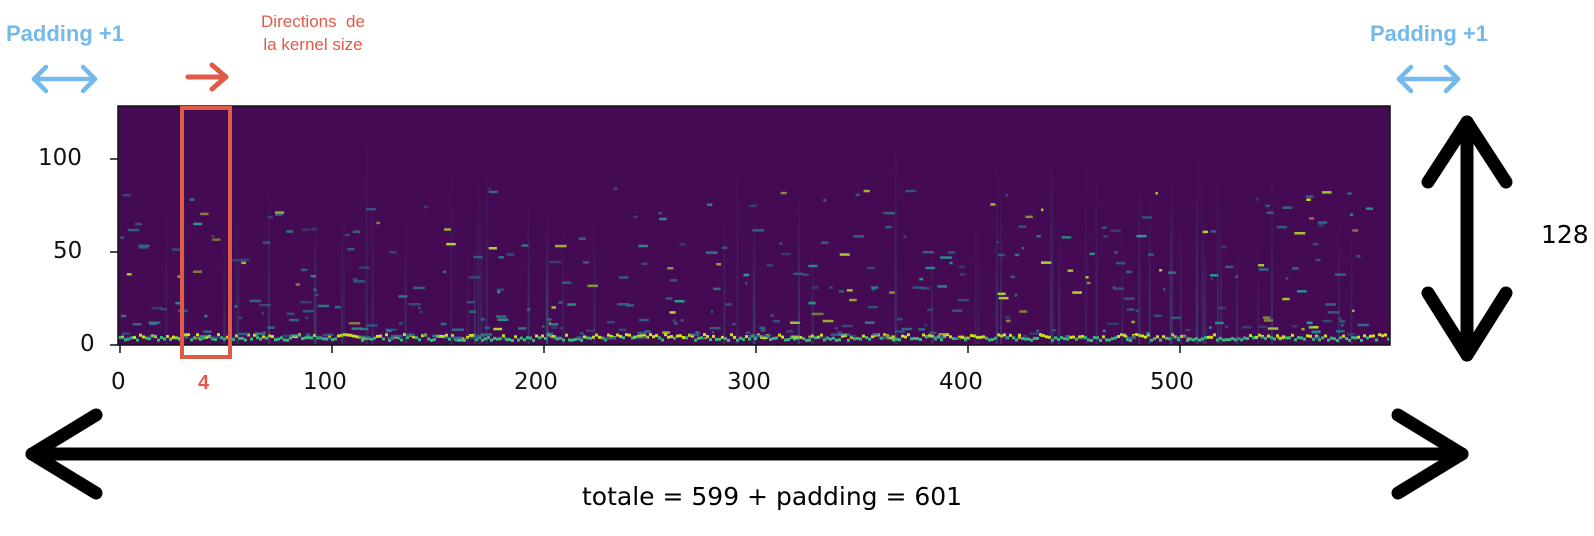 This screenshot has height=536, width=1594. Describe the element at coordinates (64, 79) in the screenshot. I see `padding-left-arrow` at that location.